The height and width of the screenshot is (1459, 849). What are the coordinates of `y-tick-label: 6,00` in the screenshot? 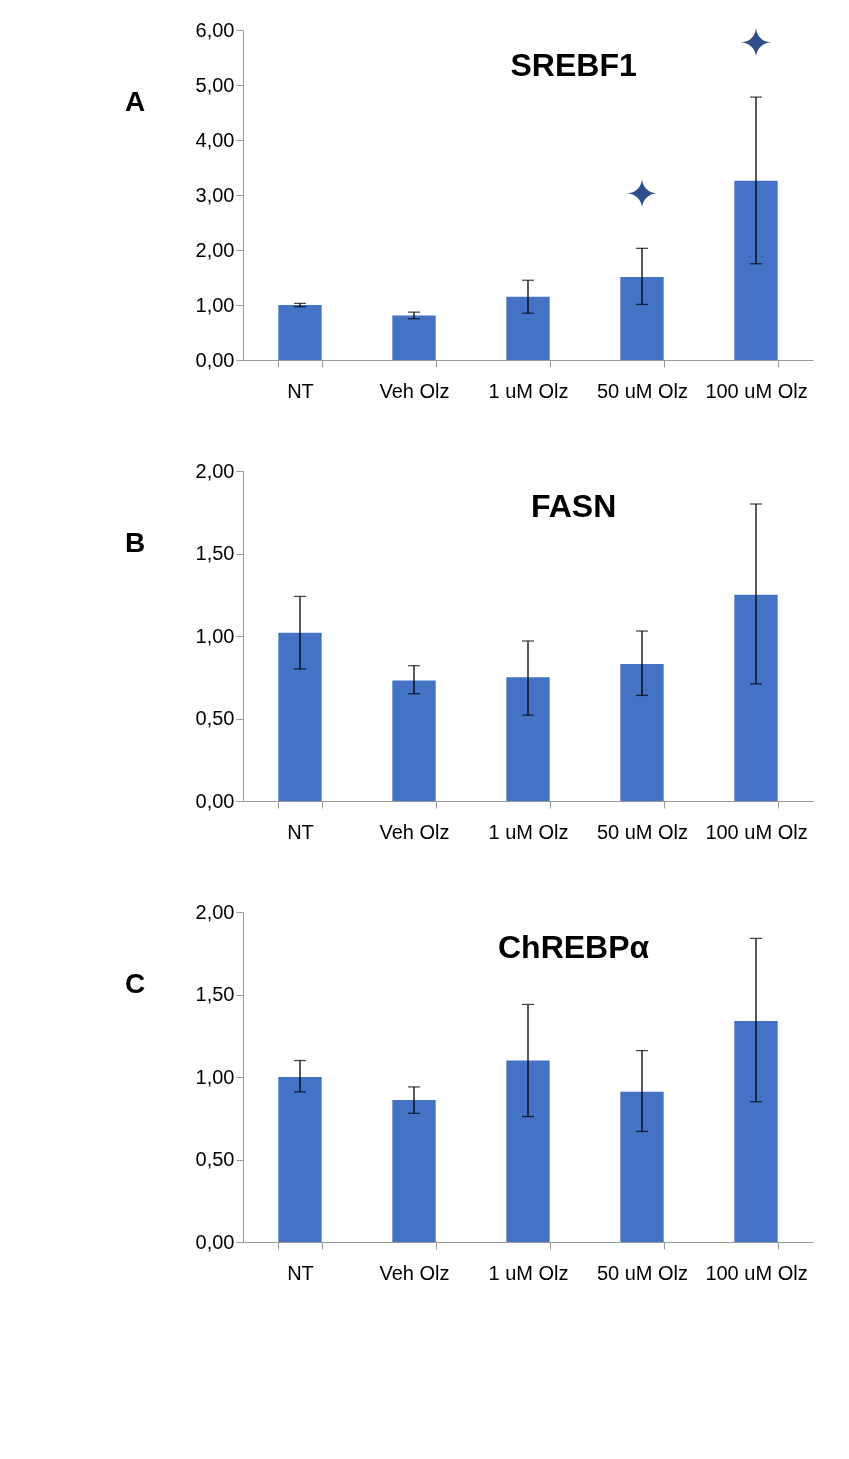 It's located at (215, 29).